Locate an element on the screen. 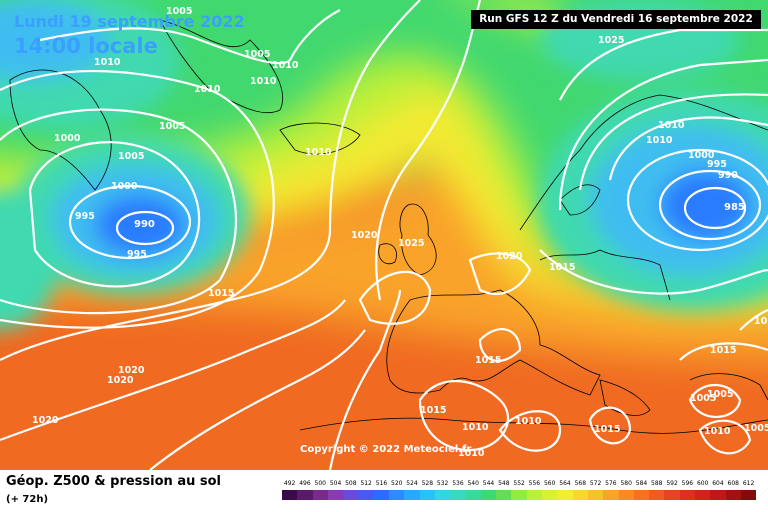  scale-step: 580 is located at coordinates (626, 491).